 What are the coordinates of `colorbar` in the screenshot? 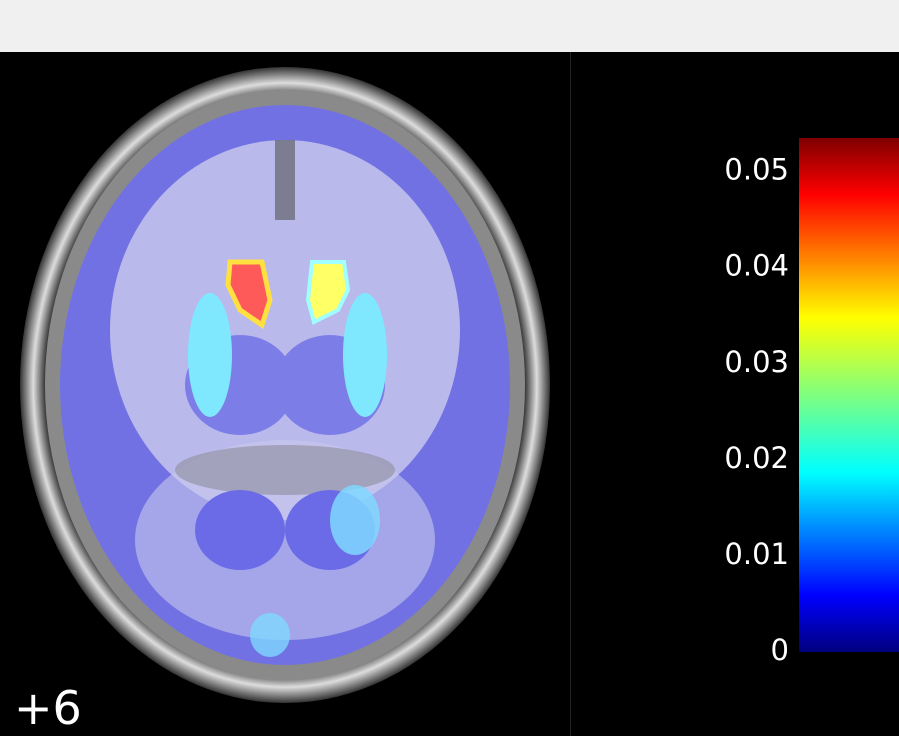 It's located at (849, 395).